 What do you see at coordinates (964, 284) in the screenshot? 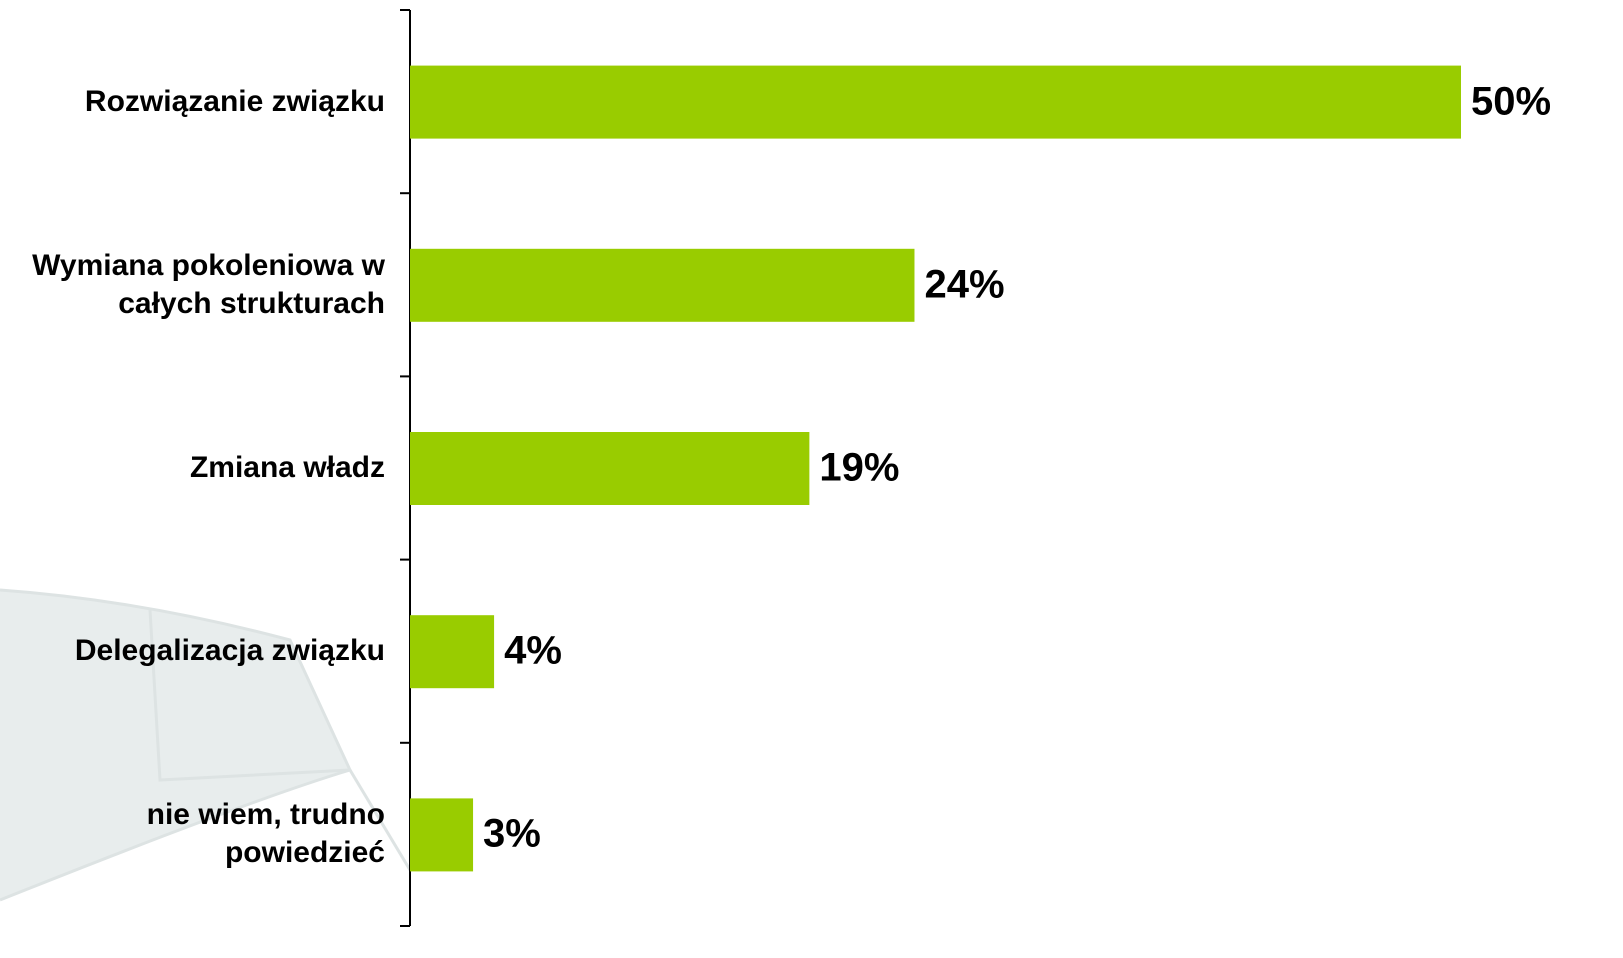
I see `value-label: 24%` at bounding box center [964, 284].